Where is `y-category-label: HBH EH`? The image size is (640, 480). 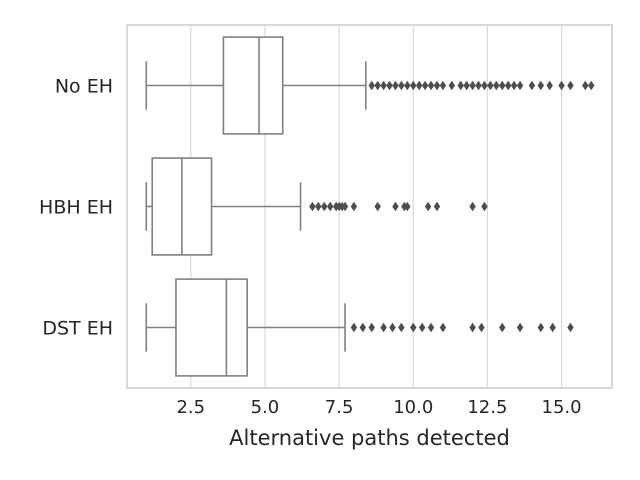 y-category-label: HBH EH is located at coordinates (76, 208).